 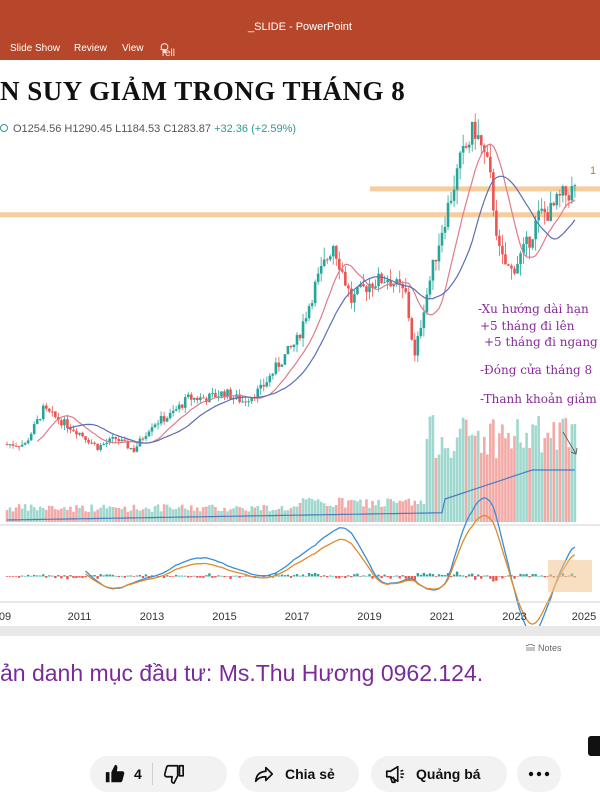 What do you see at coordinates (544, 648) in the screenshot?
I see `notes-button: Notes` at bounding box center [544, 648].